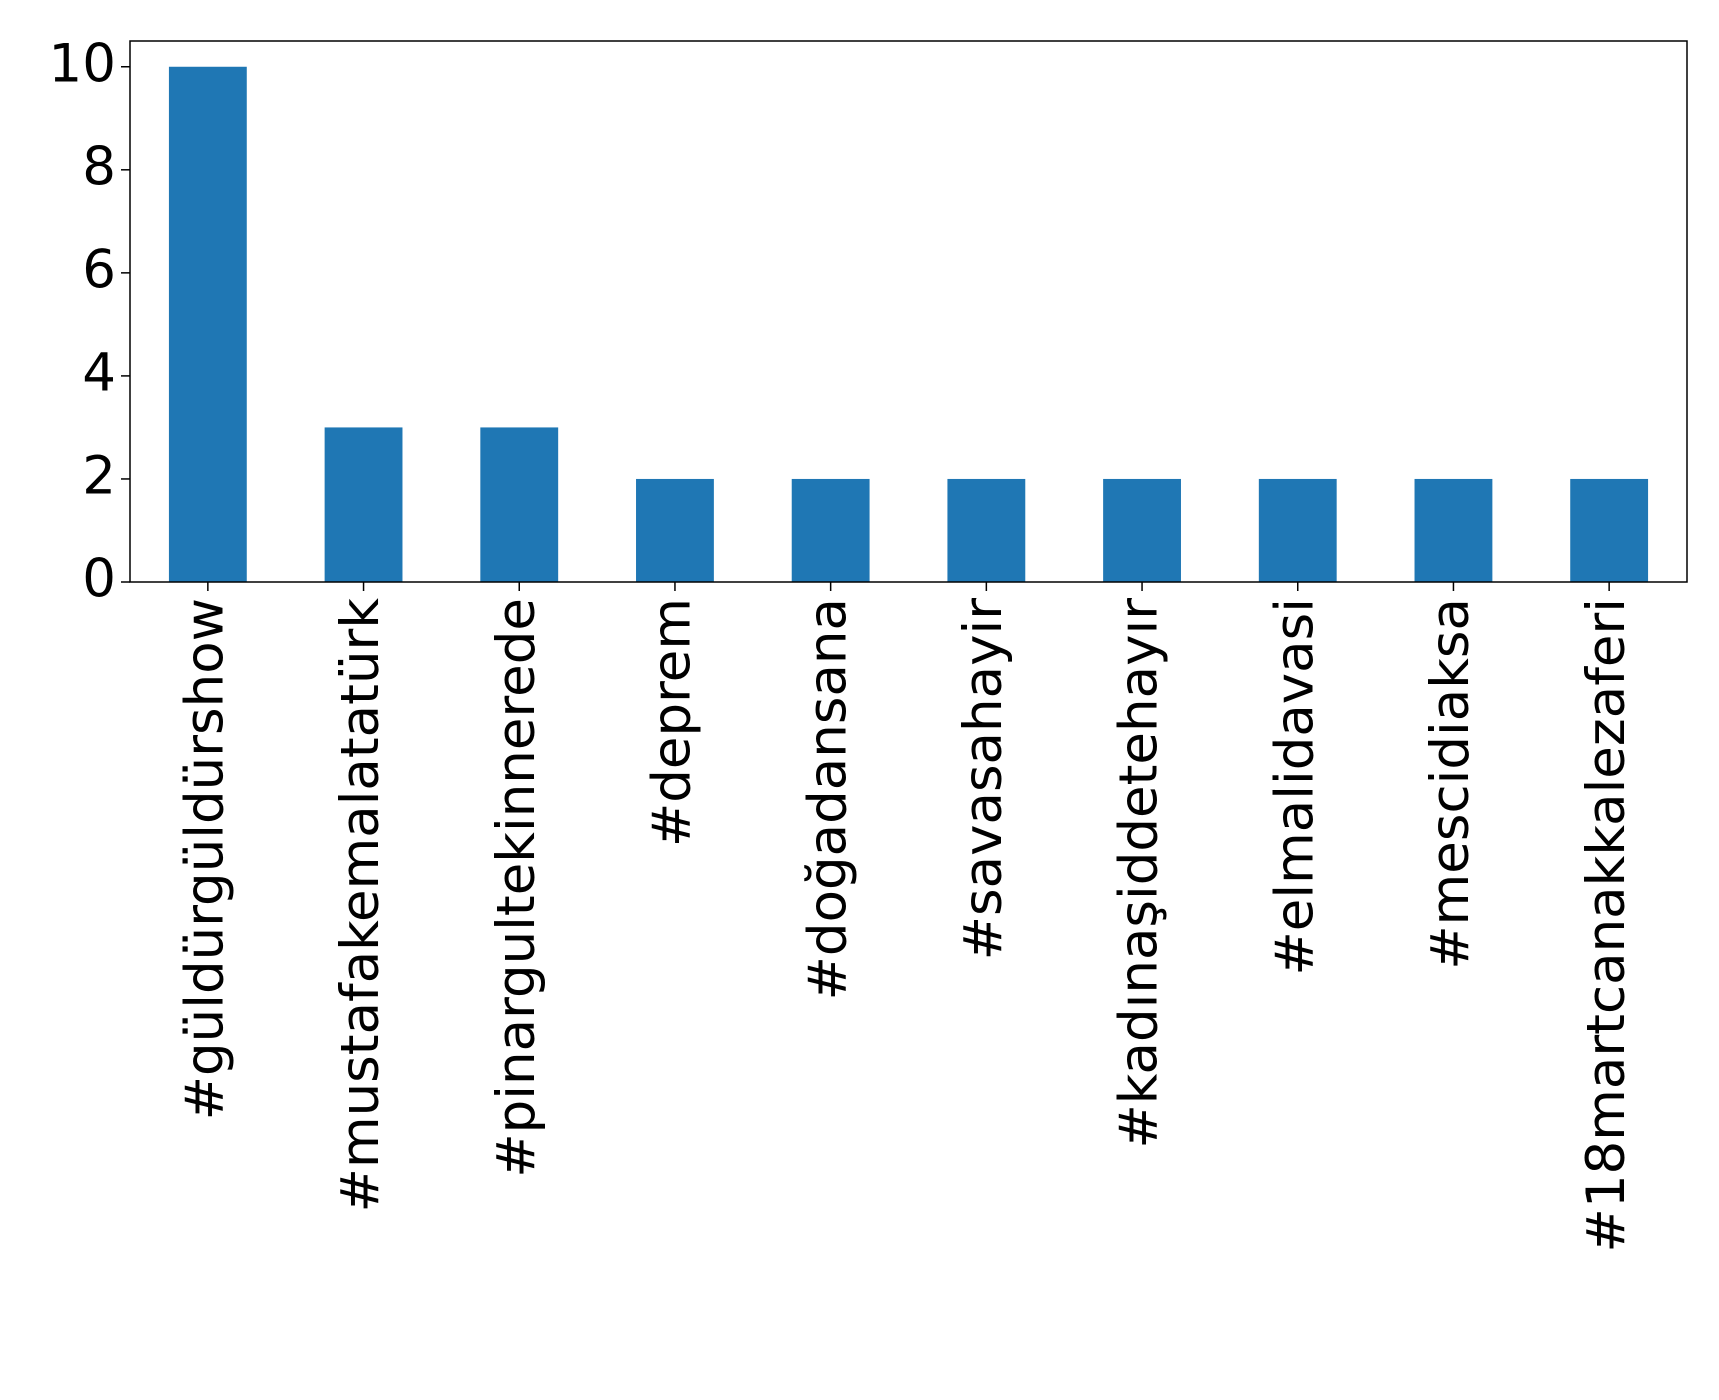  Describe the element at coordinates (1139, 873) in the screenshot. I see `x-tick-label: #kadınaşiddetehayır` at that location.